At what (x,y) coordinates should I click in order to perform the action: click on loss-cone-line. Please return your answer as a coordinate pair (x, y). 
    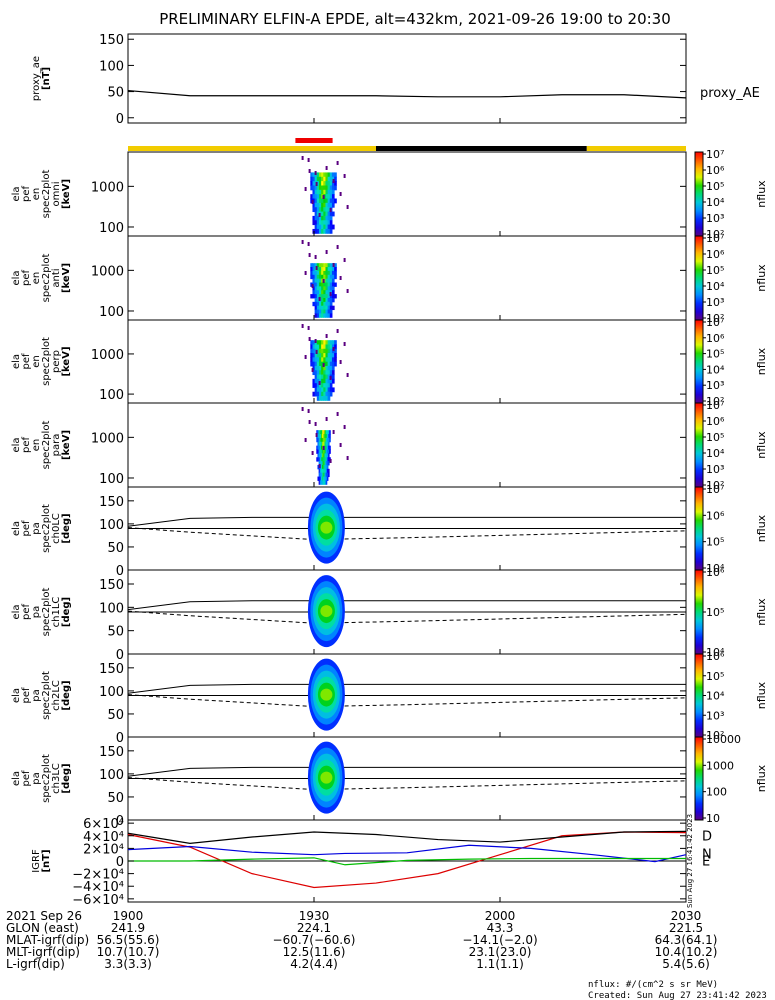
    Looking at the image, I should click on (406, 605).